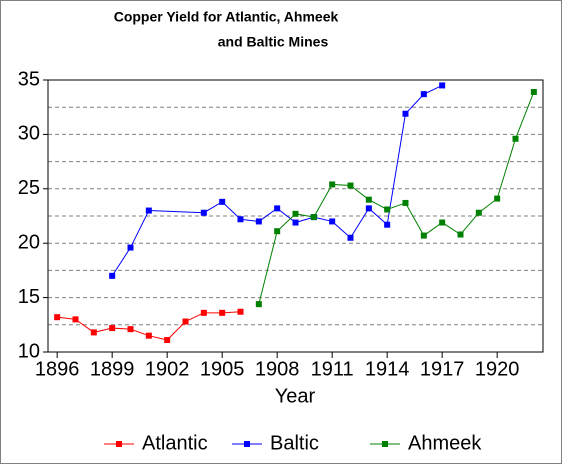 The width and height of the screenshot is (562, 464). Describe the element at coordinates (294, 443) in the screenshot. I see `legend-label: Baltic` at that location.